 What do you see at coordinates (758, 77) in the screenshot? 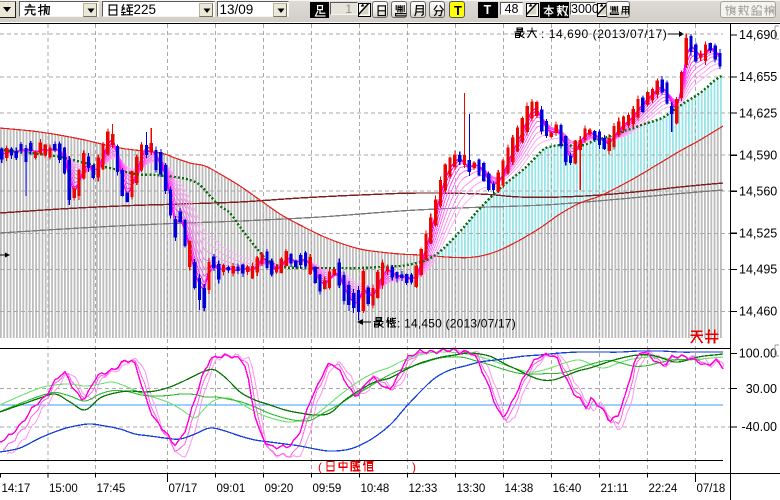
I see `svg-text: 14,655` at bounding box center [758, 77].